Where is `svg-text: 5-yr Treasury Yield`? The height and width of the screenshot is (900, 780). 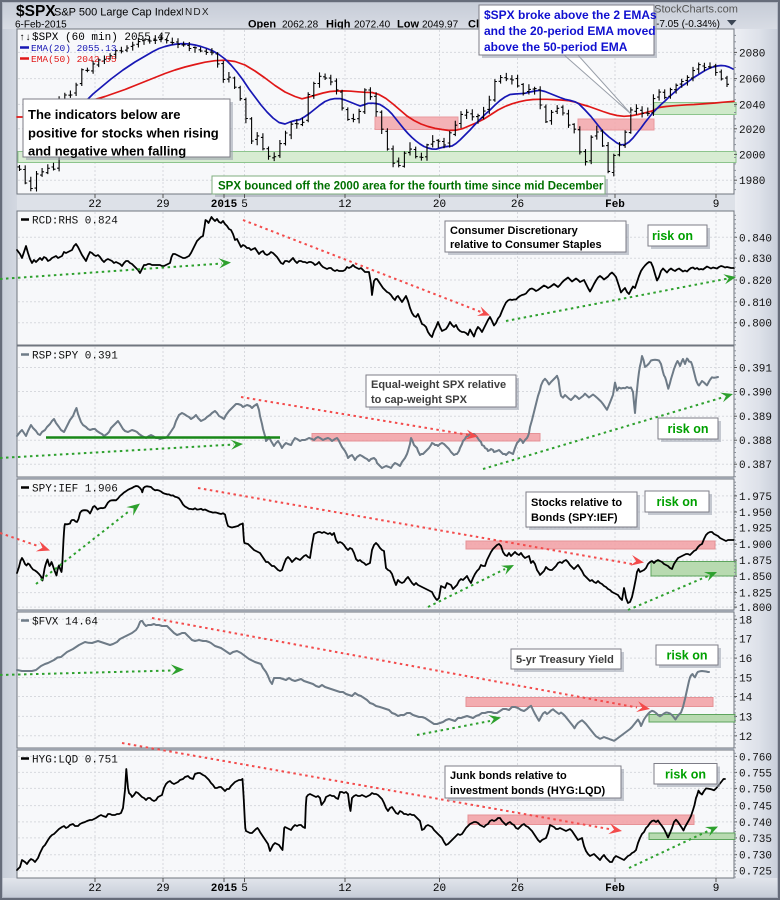 svg-text: 5-yr Treasury Yield is located at coordinates (565, 660).